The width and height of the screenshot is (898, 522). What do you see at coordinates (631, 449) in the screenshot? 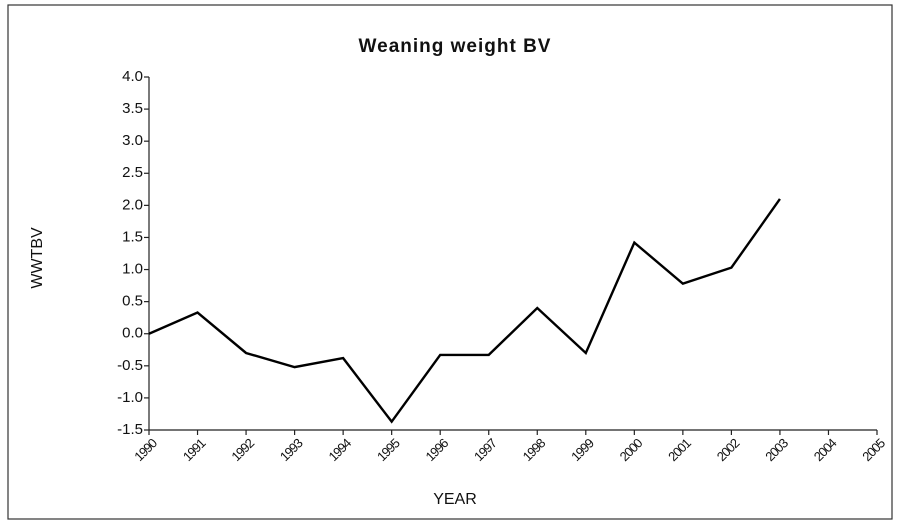
I see `x-tick-label: 2000` at bounding box center [631, 449].